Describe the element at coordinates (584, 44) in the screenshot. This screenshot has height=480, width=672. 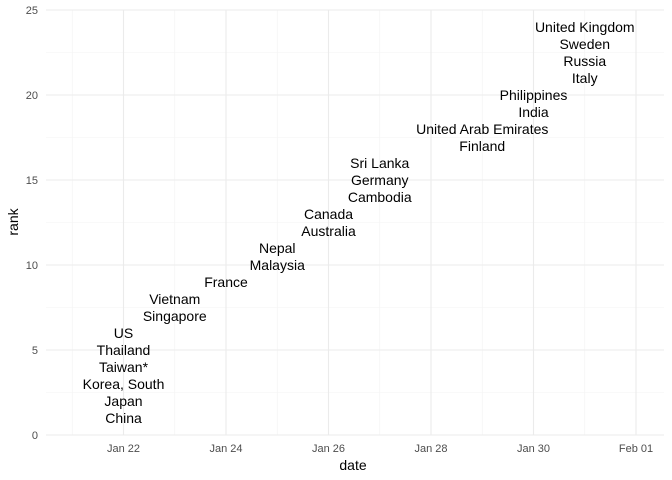
I see `country-label: Sweden` at that location.